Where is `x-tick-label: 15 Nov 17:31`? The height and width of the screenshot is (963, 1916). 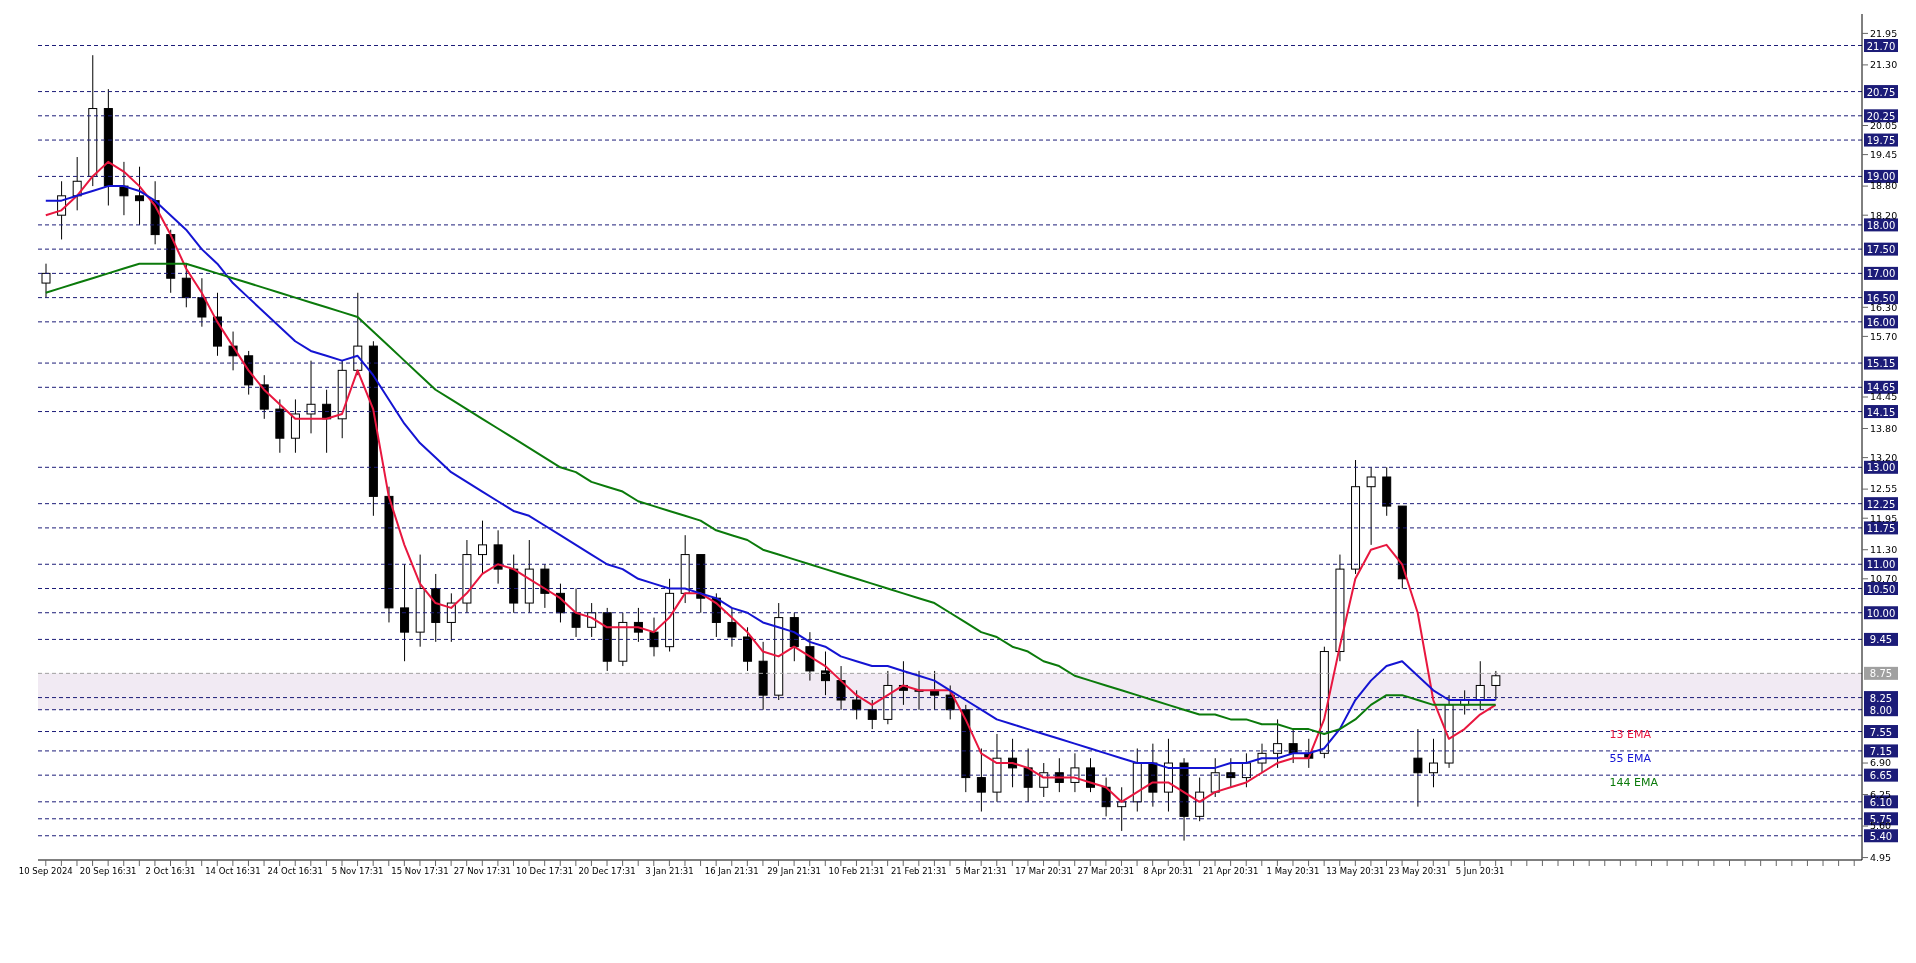
x-tick-label: 15 Nov 17:31 is located at coordinates (420, 871).